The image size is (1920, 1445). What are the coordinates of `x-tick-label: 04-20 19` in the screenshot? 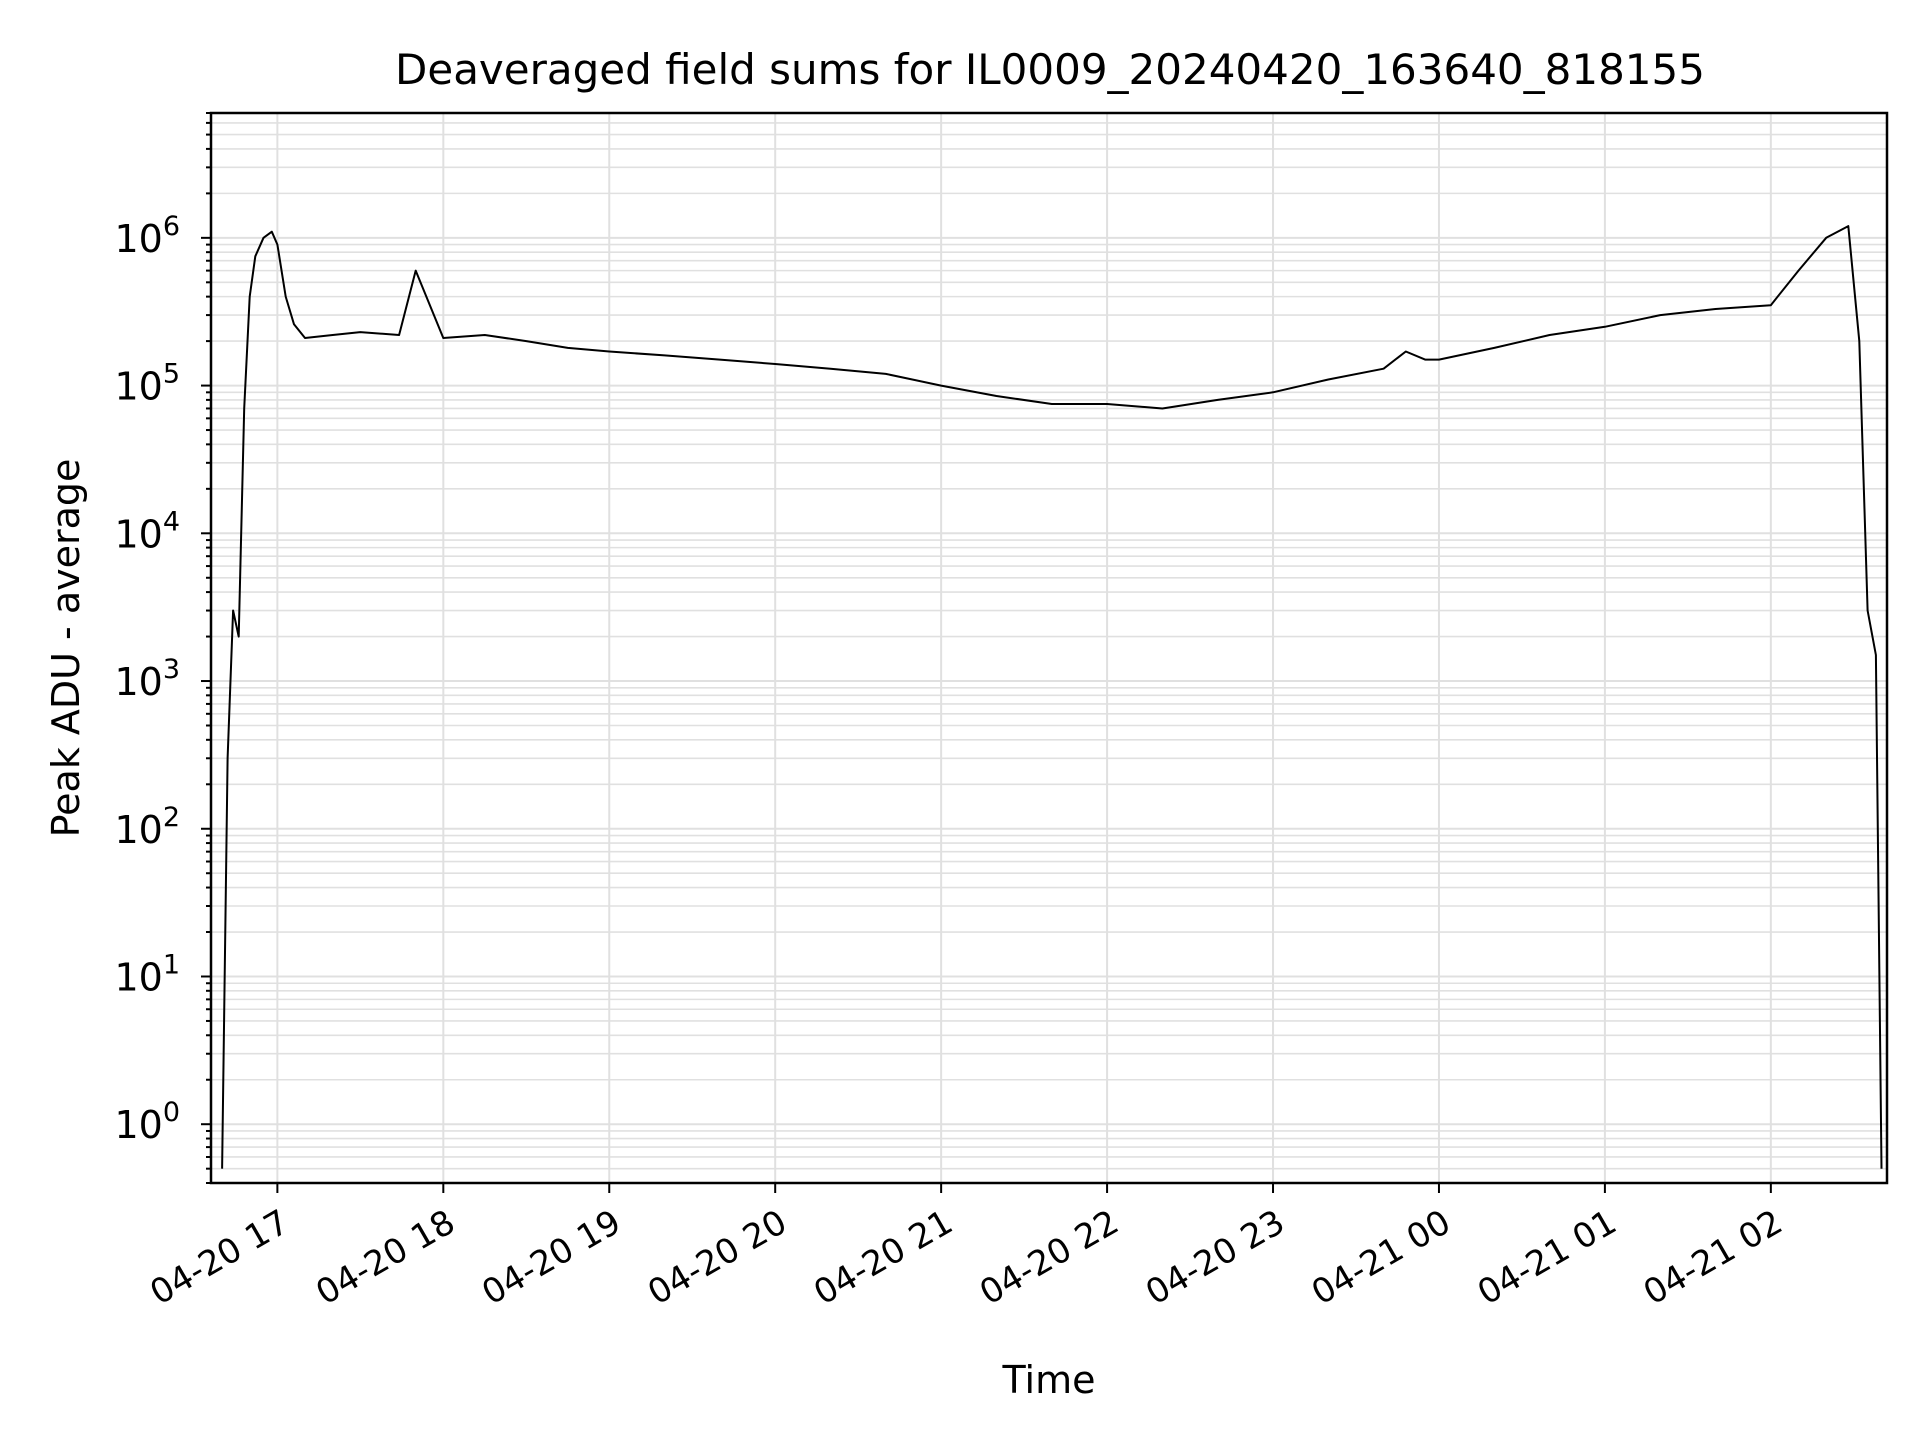 It's located at (551, 1257).